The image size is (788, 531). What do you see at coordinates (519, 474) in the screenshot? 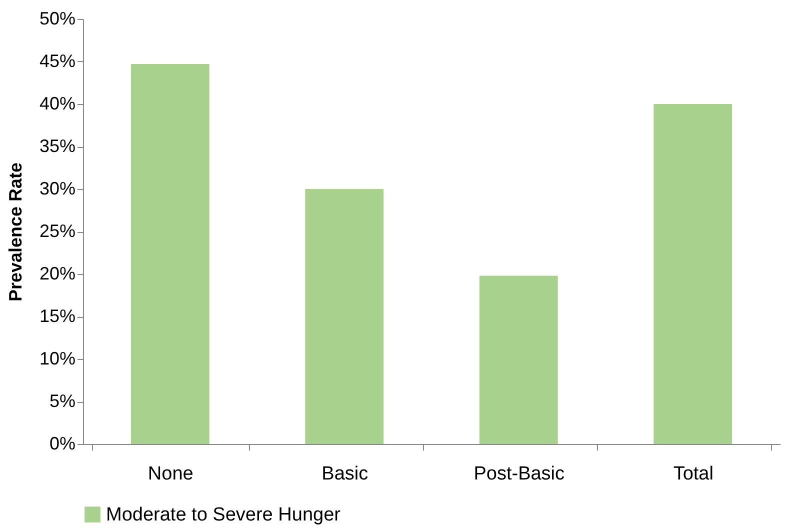
I see `x-tick-label: Post-Basic` at bounding box center [519, 474].